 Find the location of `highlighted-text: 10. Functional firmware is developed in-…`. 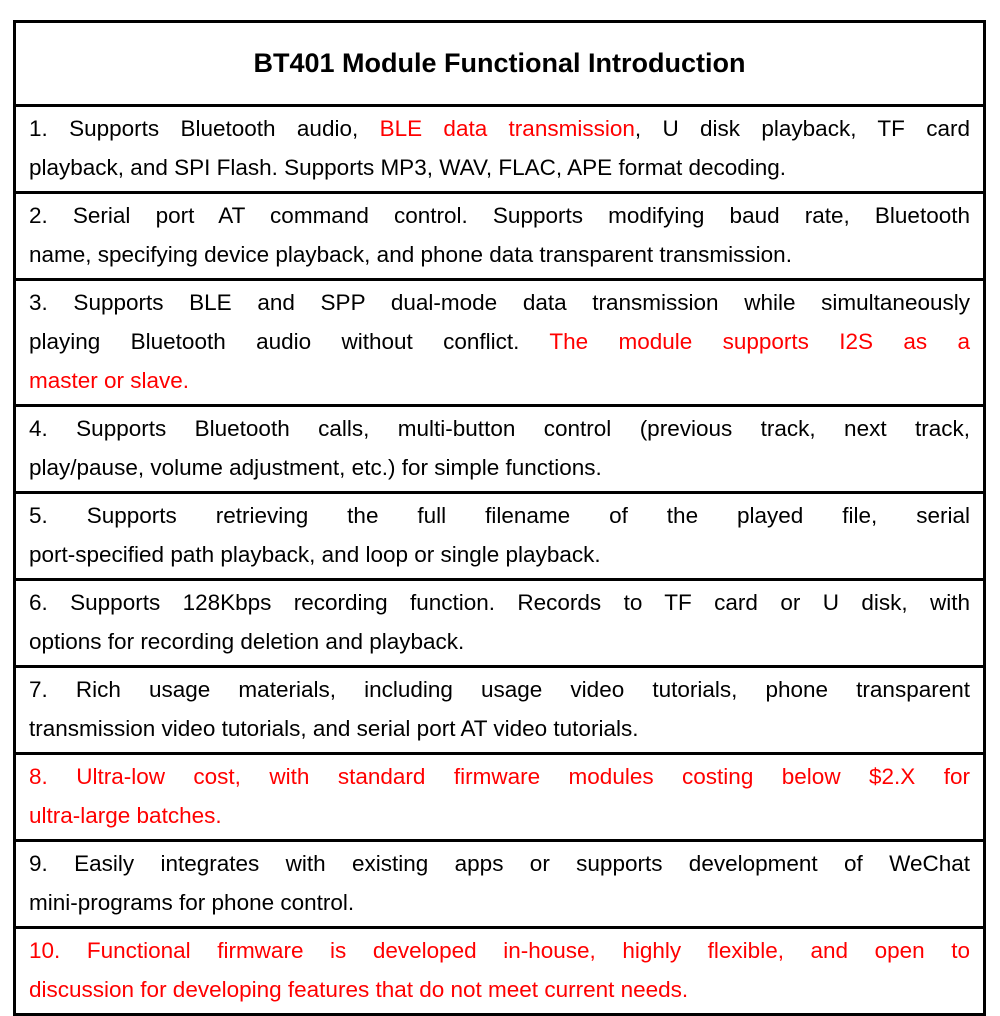

highlighted-text: 10. Functional firmware is developed in-… is located at coordinates (499, 950).